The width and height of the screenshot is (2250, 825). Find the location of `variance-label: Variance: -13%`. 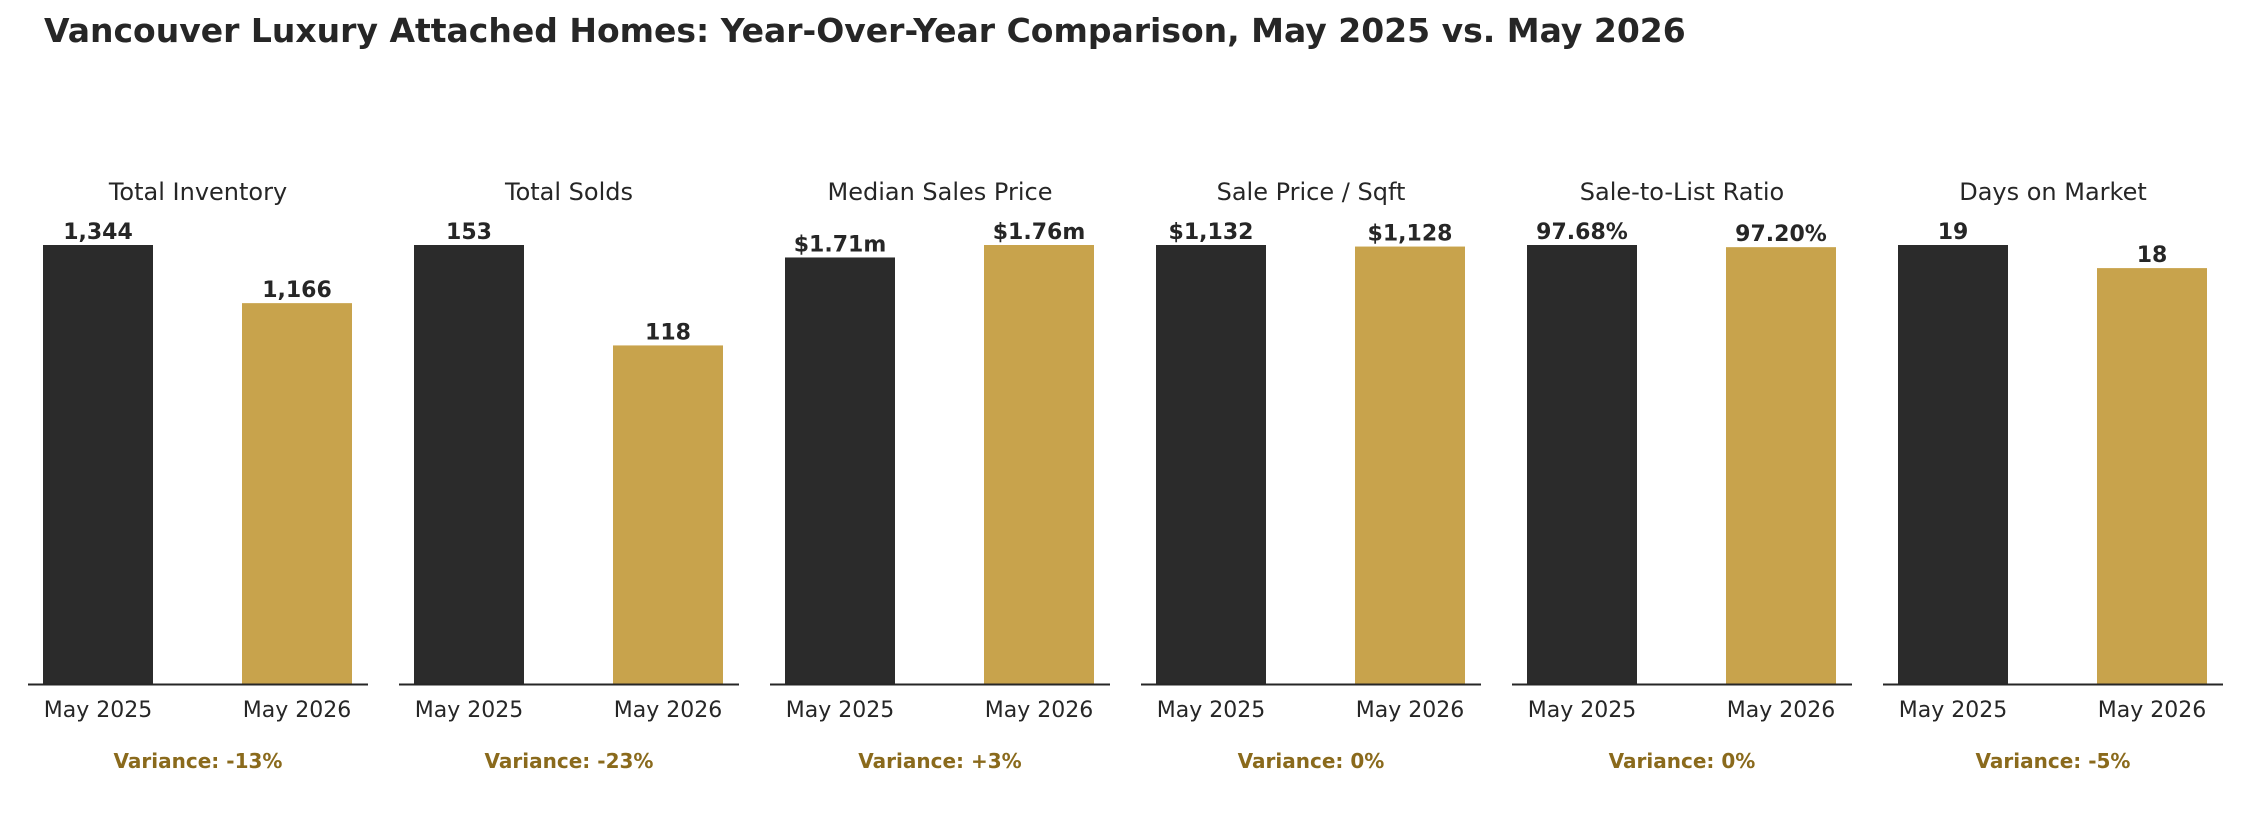

variance-label: Variance: -13% is located at coordinates (198, 761).